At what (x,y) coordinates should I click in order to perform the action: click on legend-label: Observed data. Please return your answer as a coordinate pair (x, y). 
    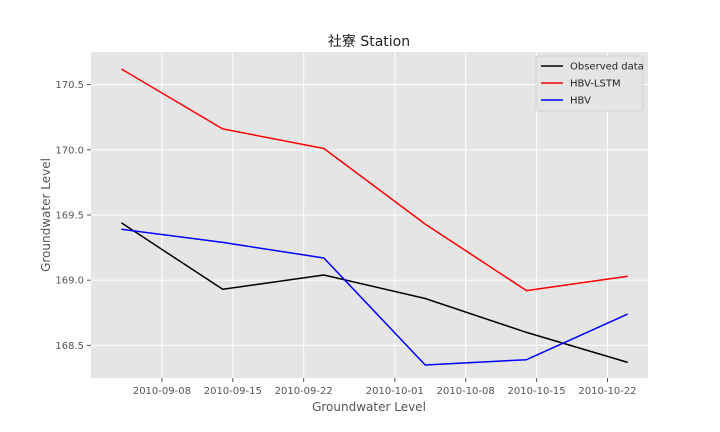
    Looking at the image, I should click on (607, 67).